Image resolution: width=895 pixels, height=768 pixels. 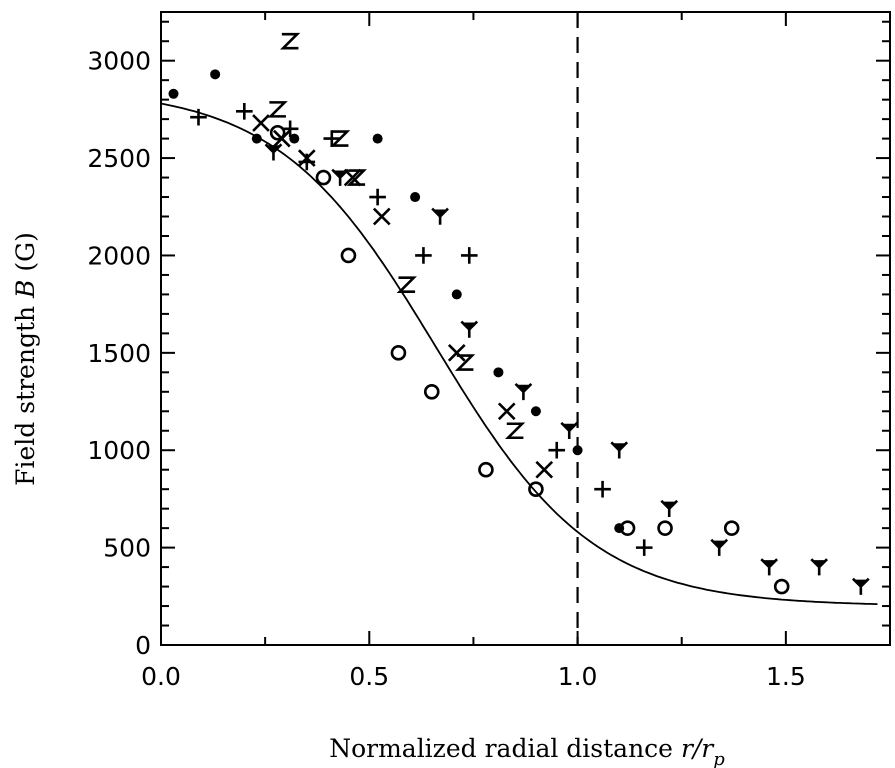 I want to click on x-tick-label: 1.5, so click(x=786, y=676).